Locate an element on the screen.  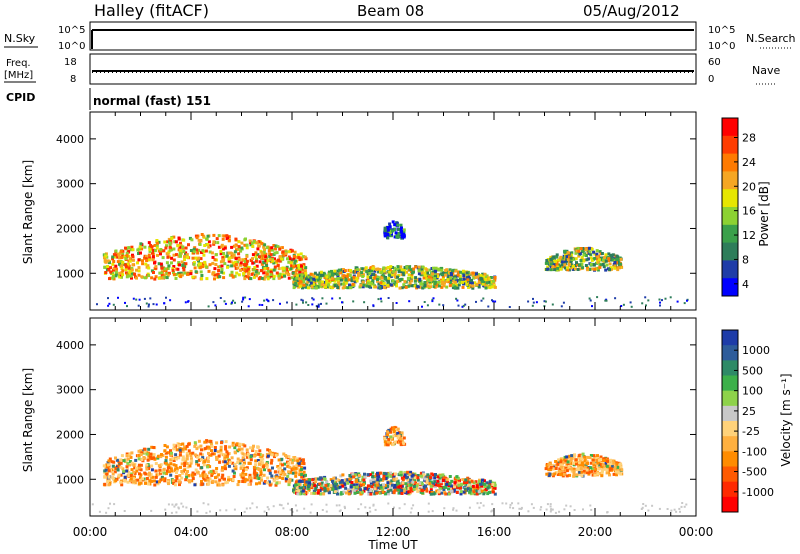
velocity-colorbar-tick-label: -1000 is located at coordinates (758, 492).